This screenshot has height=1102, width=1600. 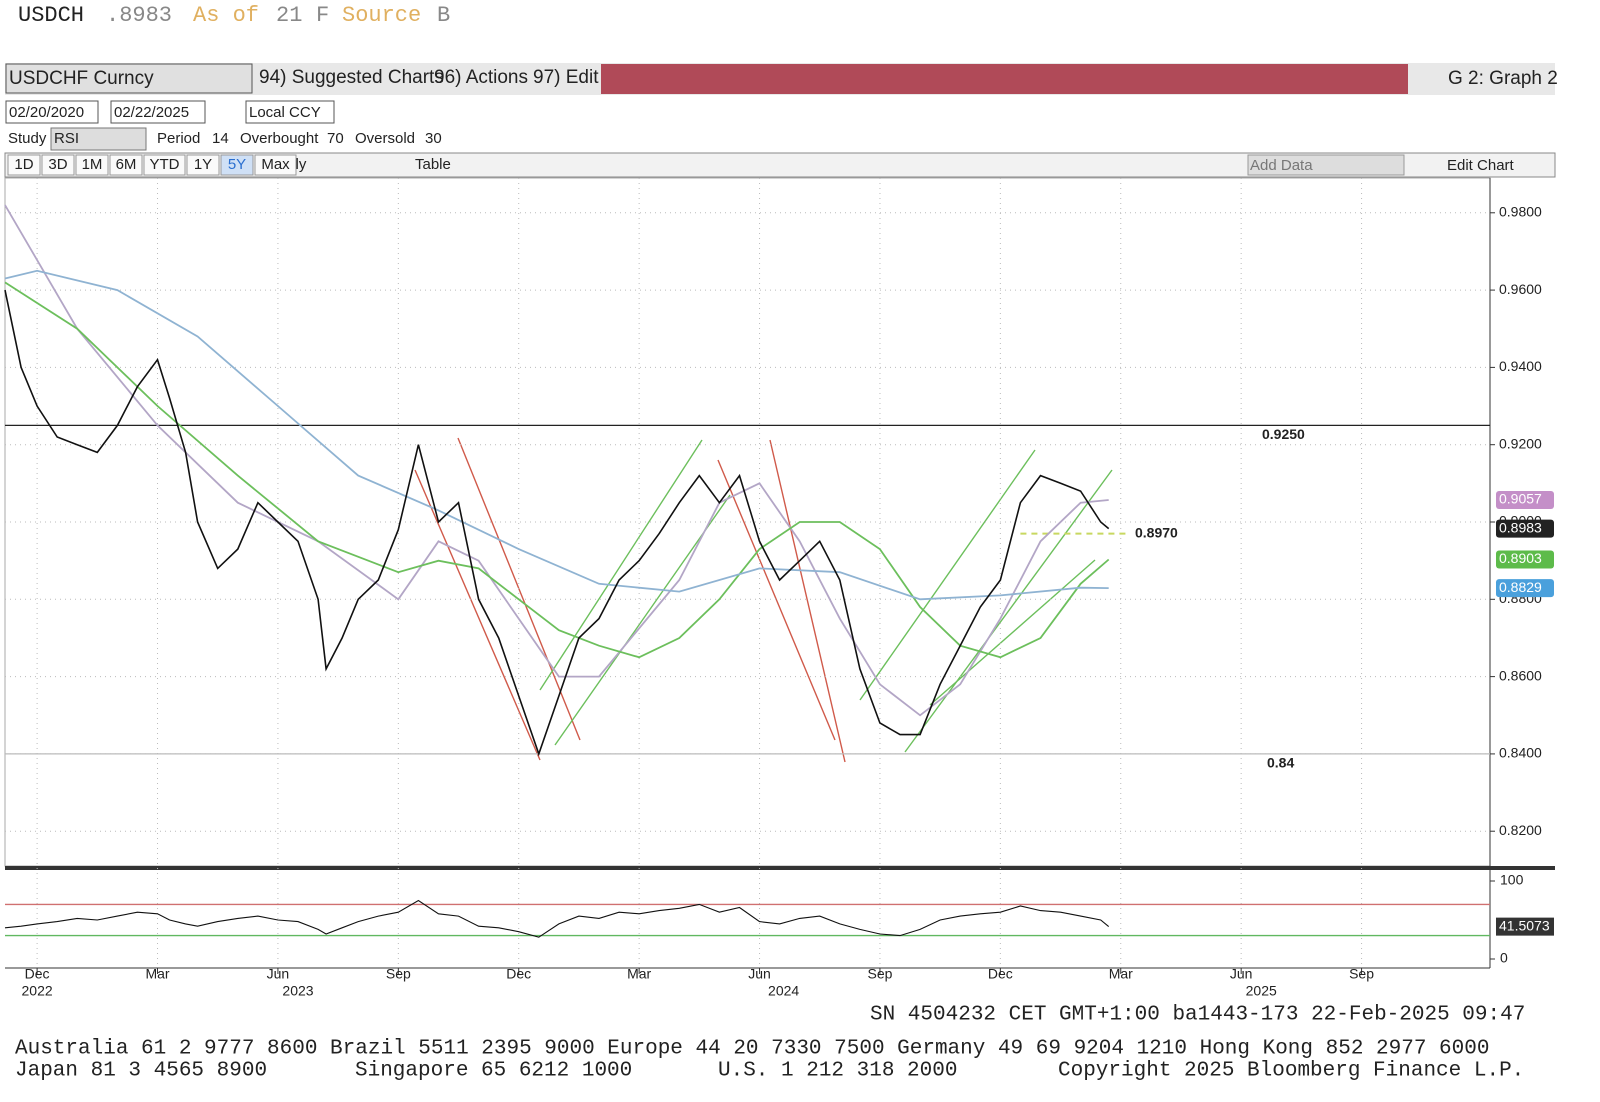 I want to click on overbought-label: Overbought, so click(x=279, y=138).